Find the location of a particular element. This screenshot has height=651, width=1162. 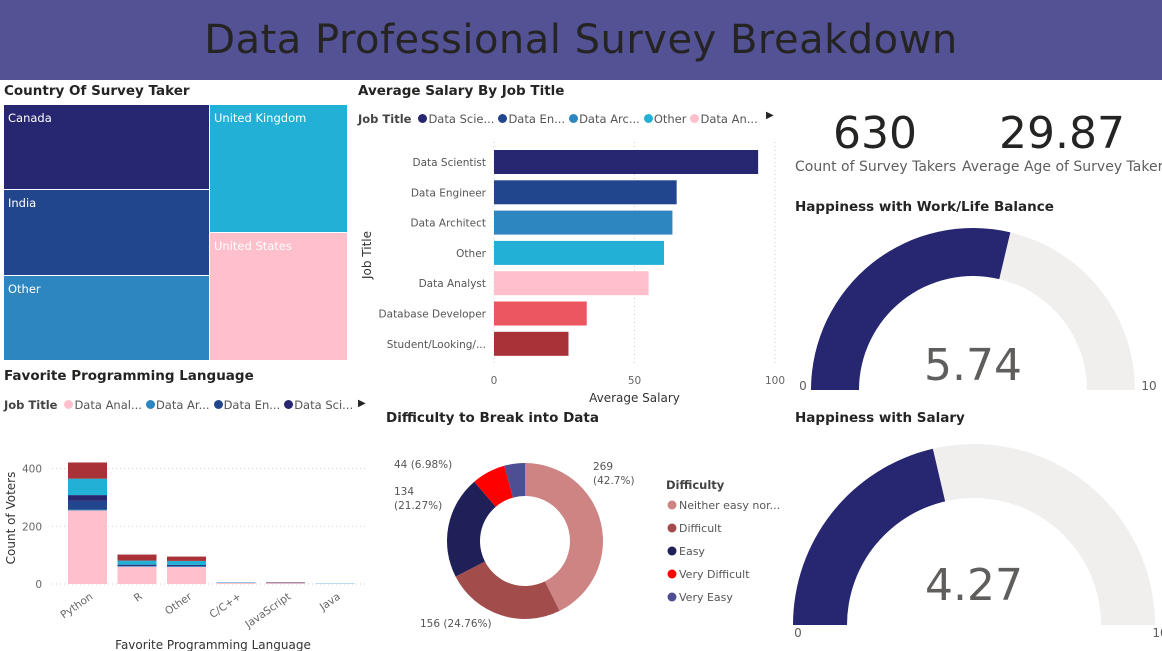

kpi-count: 630 Count of Survey Takers is located at coordinates (876, 141).